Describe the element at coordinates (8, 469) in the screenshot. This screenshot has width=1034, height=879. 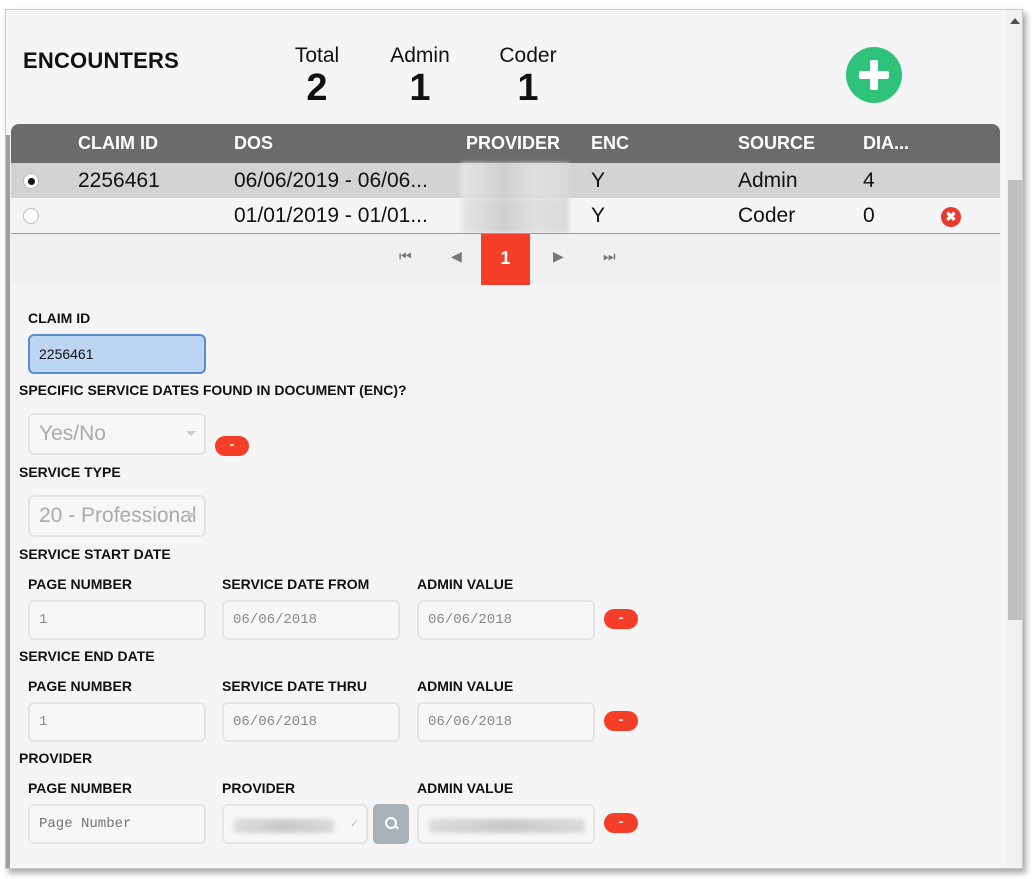
I see `left-border` at that location.